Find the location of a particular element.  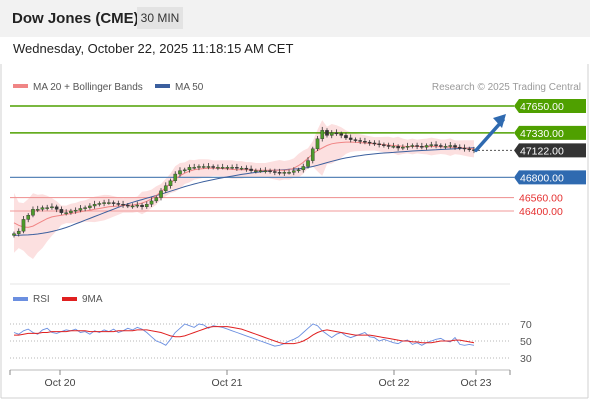

rsi-tick-70: 70 is located at coordinates (526, 325).